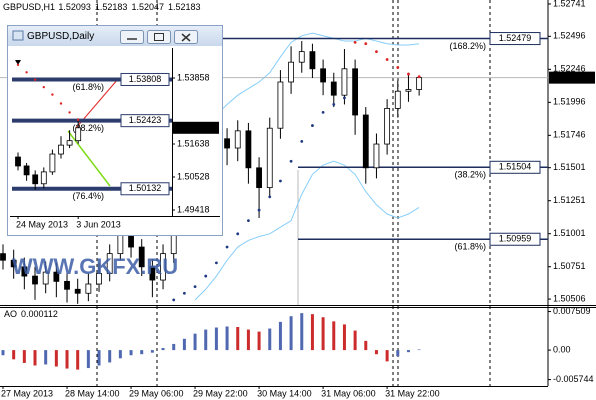 The image size is (596, 400). Describe the element at coordinates (18, 62) in the screenshot. I see `shift-marker` at that location.